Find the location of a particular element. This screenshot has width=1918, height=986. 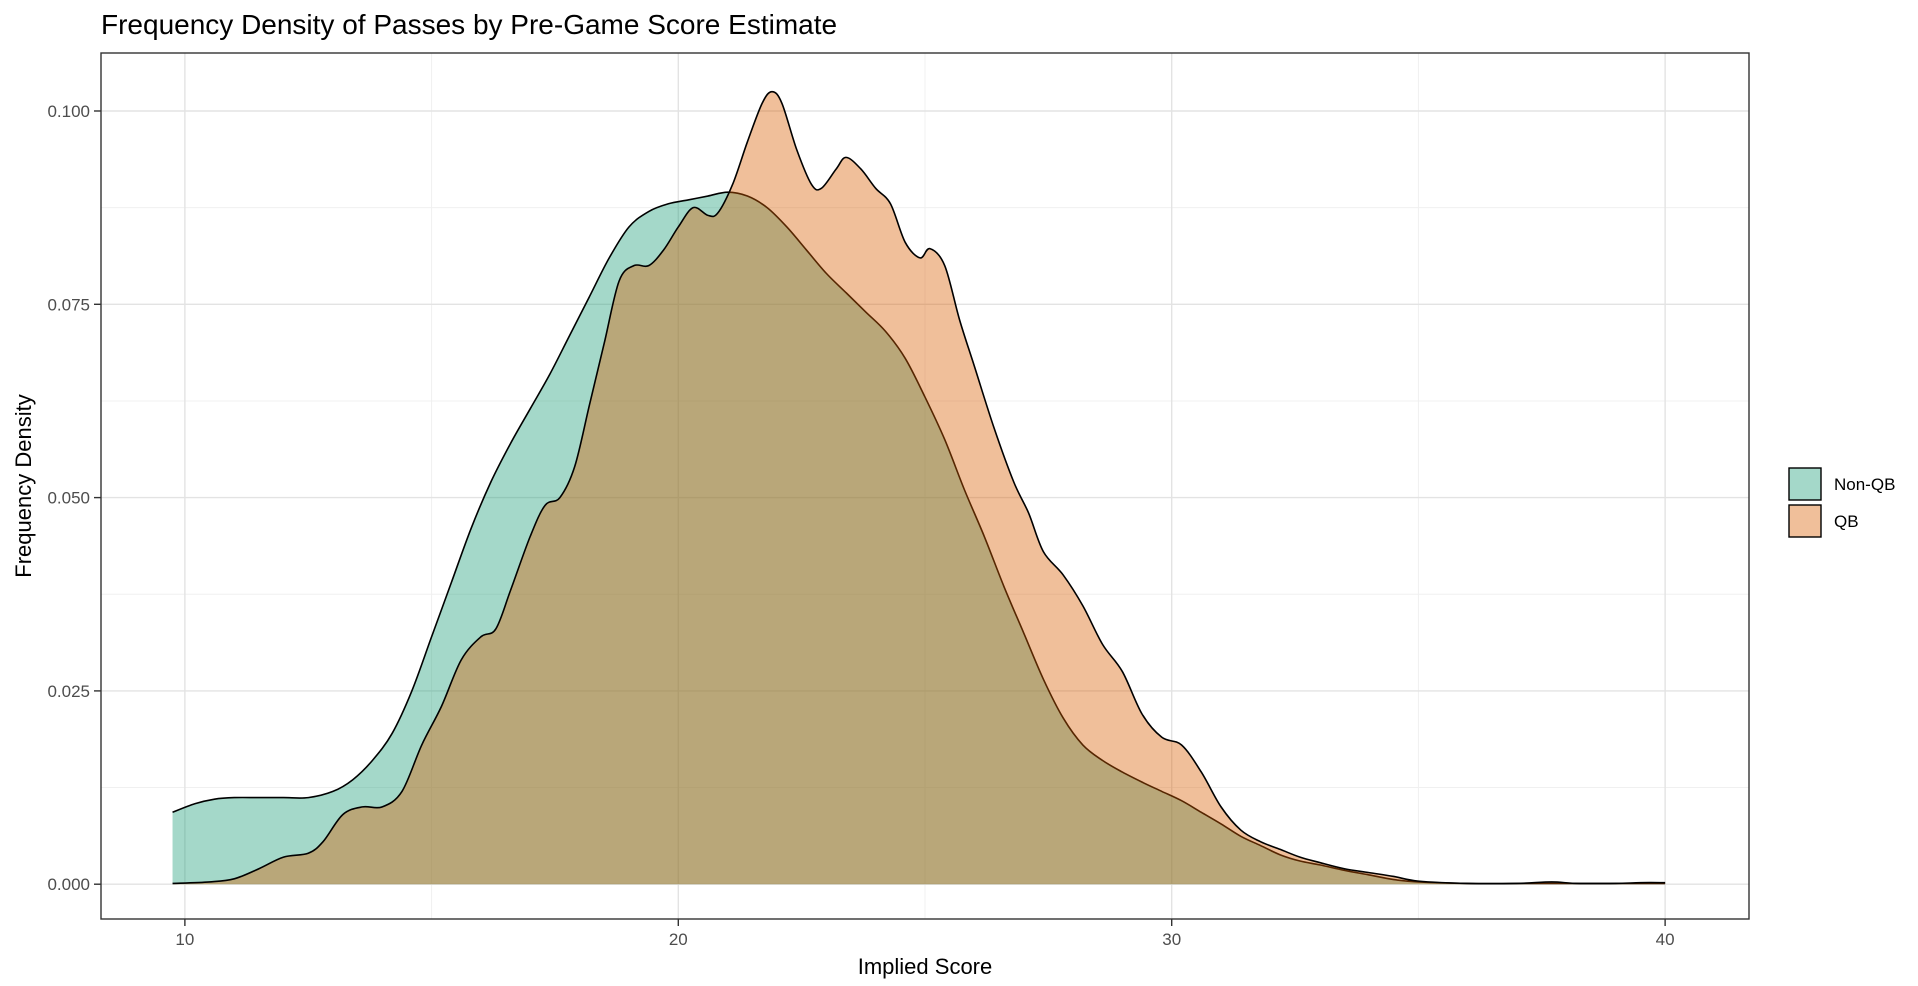

legend-label-non-qb: Non-QB is located at coordinates (1864, 484).